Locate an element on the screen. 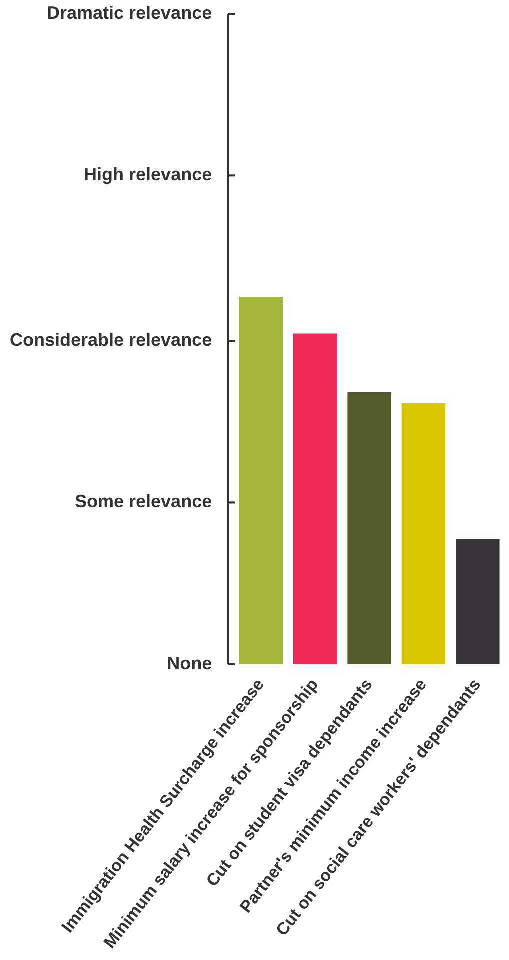  ref-line-label: High relevance is located at coordinates (148, 174).